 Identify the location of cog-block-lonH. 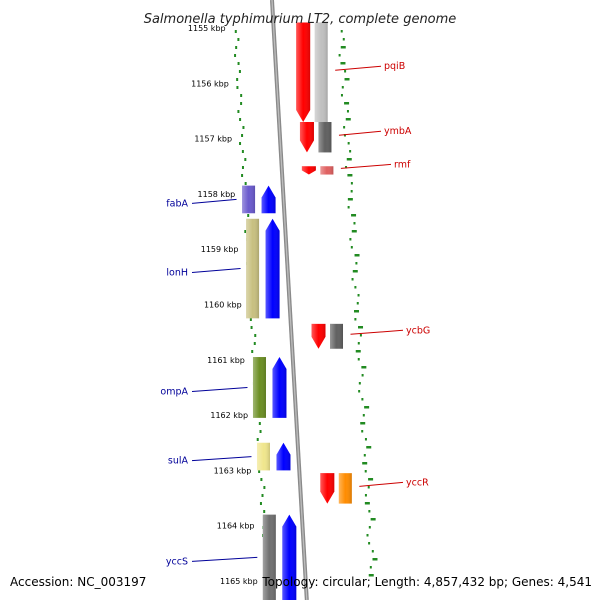
(253, 268).